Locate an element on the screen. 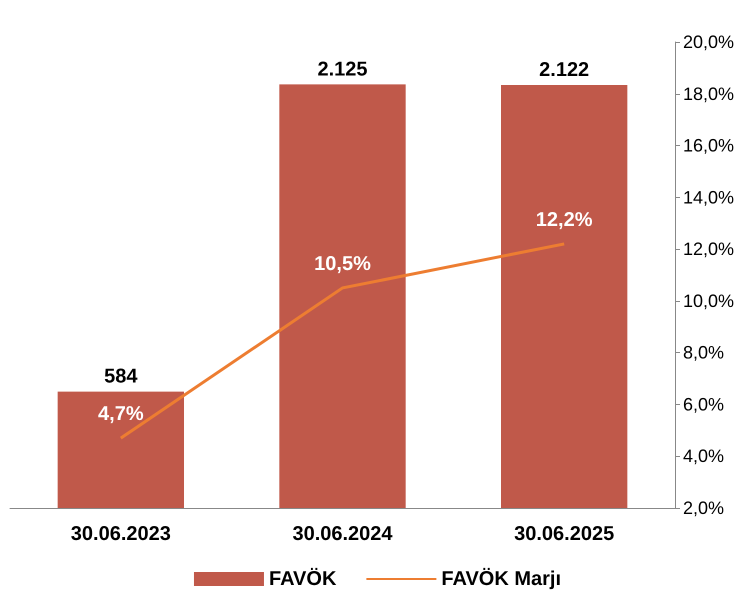 The height and width of the screenshot is (602, 755). x-tick-label: 30.06.2025 is located at coordinates (564, 534).